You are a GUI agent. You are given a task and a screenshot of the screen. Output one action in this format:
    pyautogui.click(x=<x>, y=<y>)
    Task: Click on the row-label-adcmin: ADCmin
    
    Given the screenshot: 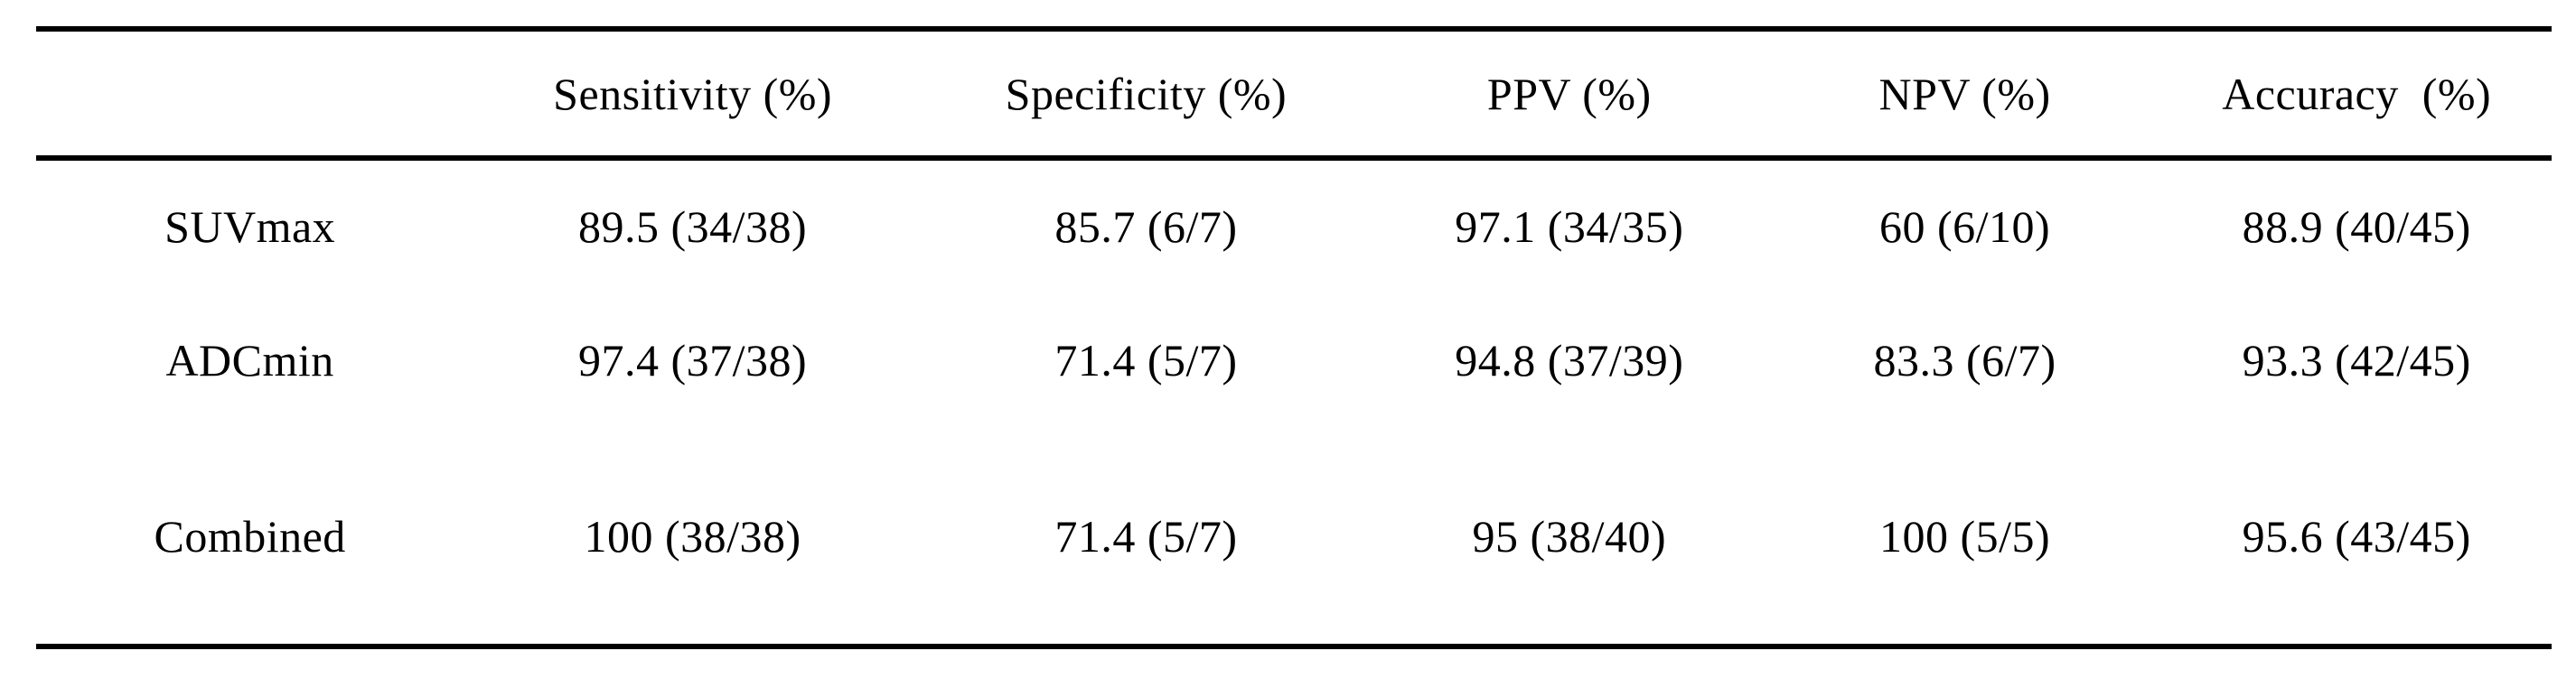 What is the action you would take?
    pyautogui.click(x=249, y=360)
    